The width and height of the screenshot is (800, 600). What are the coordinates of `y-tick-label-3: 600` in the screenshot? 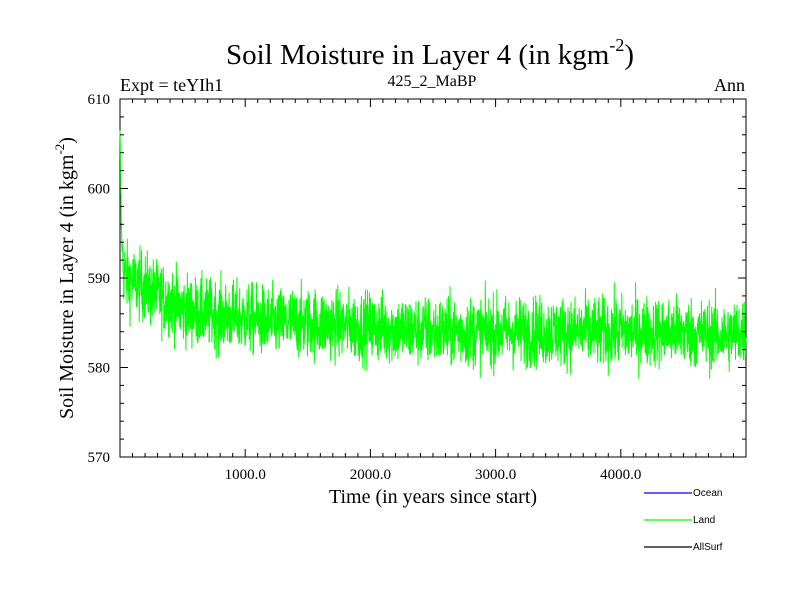 It's located at (99, 190).